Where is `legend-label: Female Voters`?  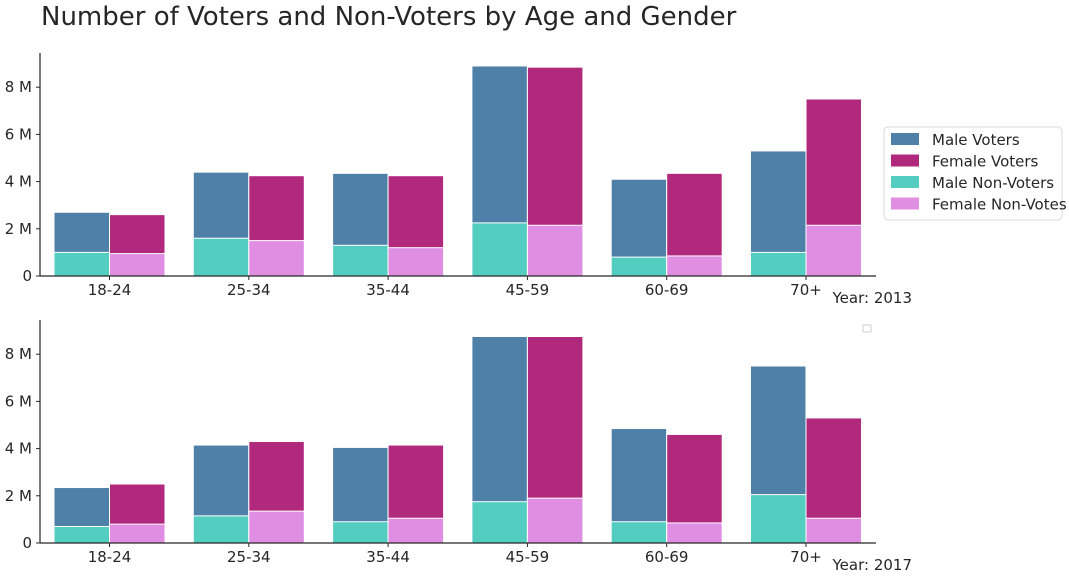
legend-label: Female Voters is located at coordinates (985, 162).